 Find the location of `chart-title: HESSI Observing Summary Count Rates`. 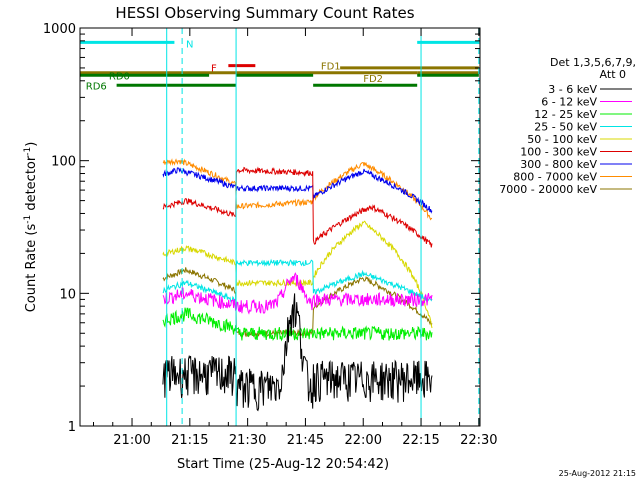

chart-title: HESSI Observing Summary Count Rates is located at coordinates (264, 13).